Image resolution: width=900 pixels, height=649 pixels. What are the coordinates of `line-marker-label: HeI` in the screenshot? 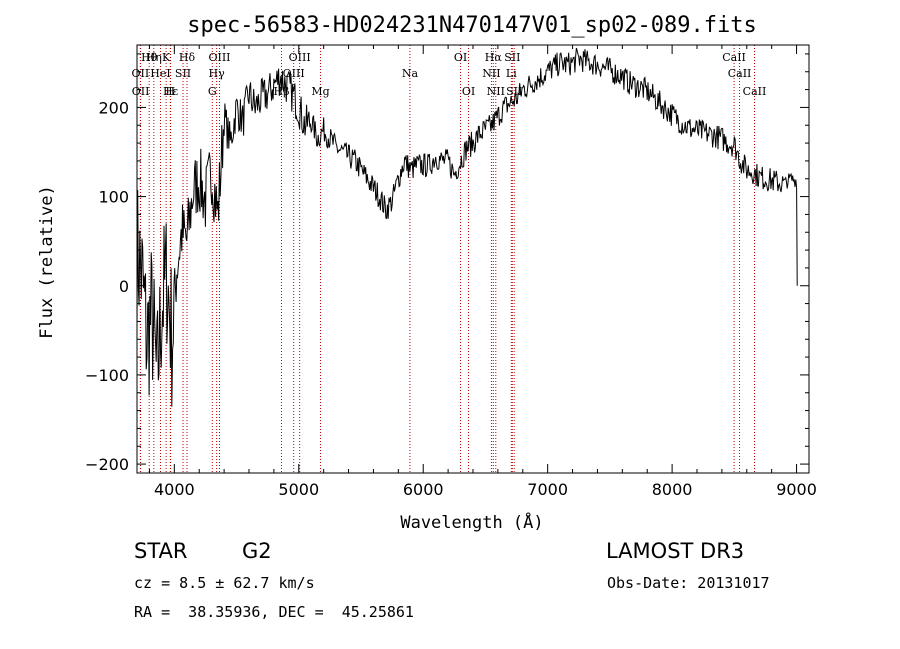 It's located at (160, 73).